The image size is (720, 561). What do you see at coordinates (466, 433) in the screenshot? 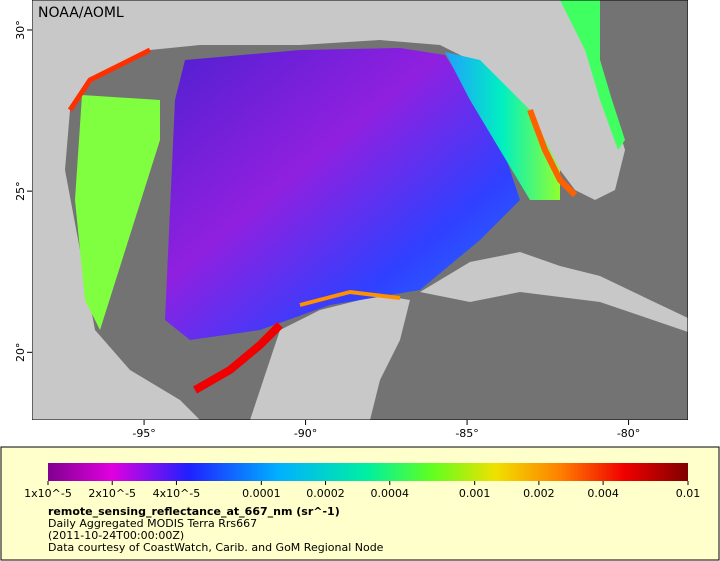
I see `x-tick-label: -85°` at bounding box center [466, 433].